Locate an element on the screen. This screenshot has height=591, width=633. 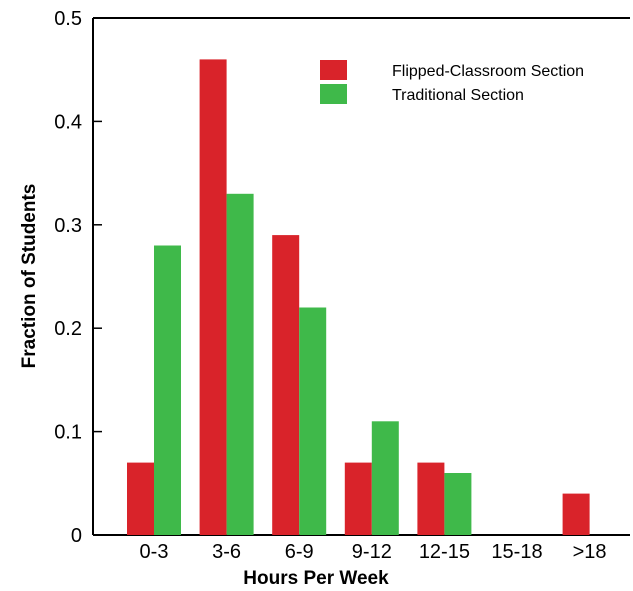
y-ticks: 0 0.1 0.2 0.3 0.4 0.5 is located at coordinates (78, 277).